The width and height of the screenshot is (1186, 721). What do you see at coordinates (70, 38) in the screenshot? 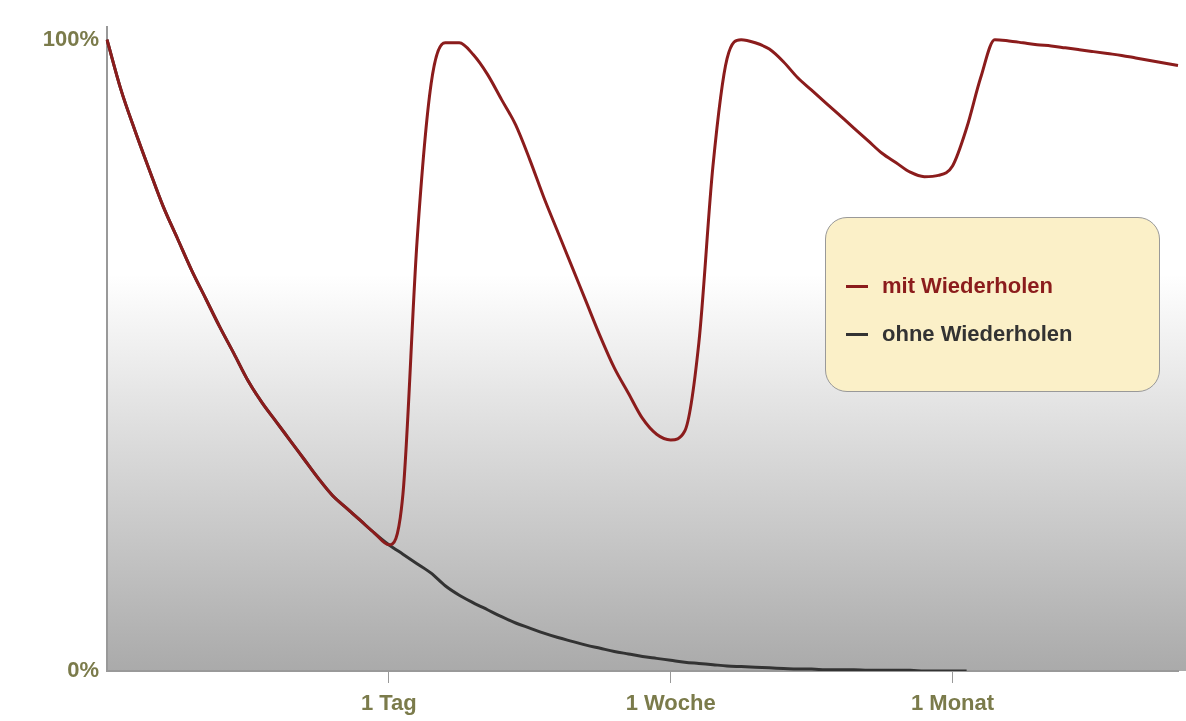
I see `y-tick-label: 100%` at bounding box center [70, 38].